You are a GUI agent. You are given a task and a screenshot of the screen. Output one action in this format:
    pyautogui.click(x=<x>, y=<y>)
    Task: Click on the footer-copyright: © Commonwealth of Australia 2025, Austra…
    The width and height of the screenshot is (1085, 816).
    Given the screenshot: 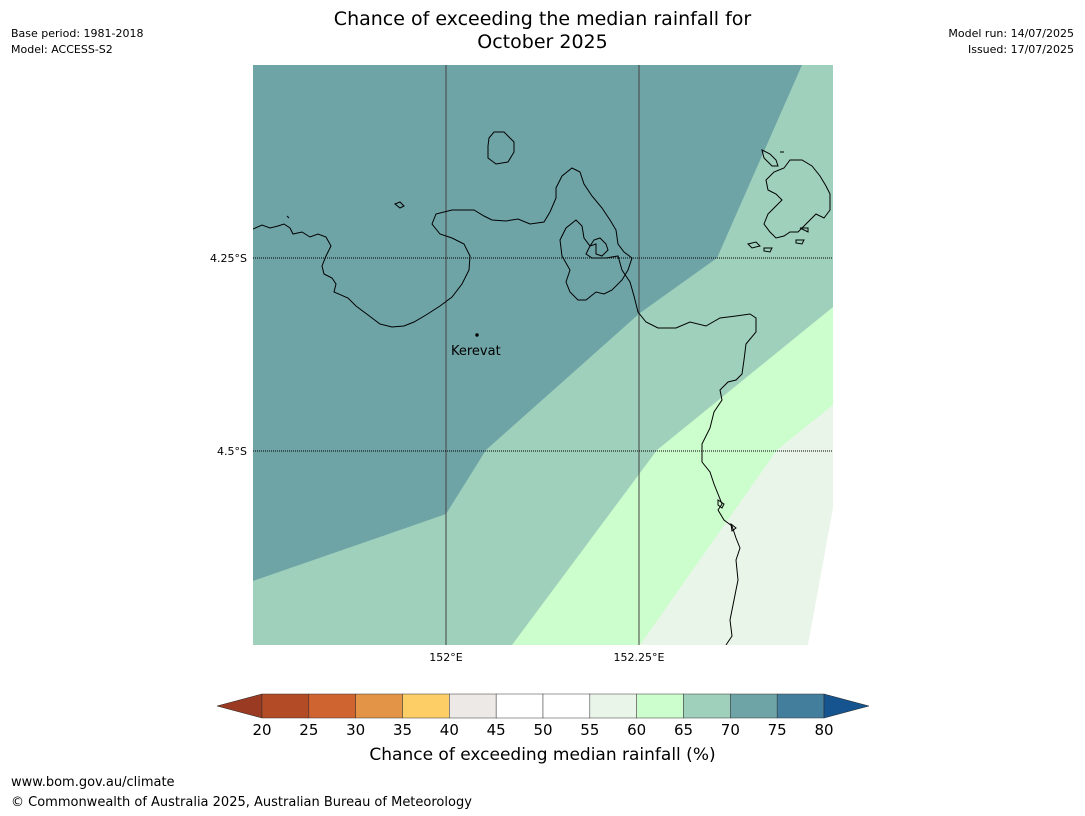 What is the action you would take?
    pyautogui.click(x=241, y=802)
    